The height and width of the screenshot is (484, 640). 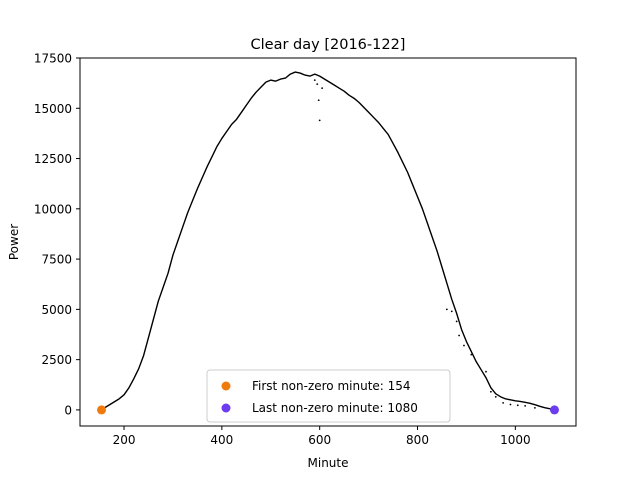 What do you see at coordinates (226, 386) in the screenshot?
I see `legend-marker-first` at bounding box center [226, 386].